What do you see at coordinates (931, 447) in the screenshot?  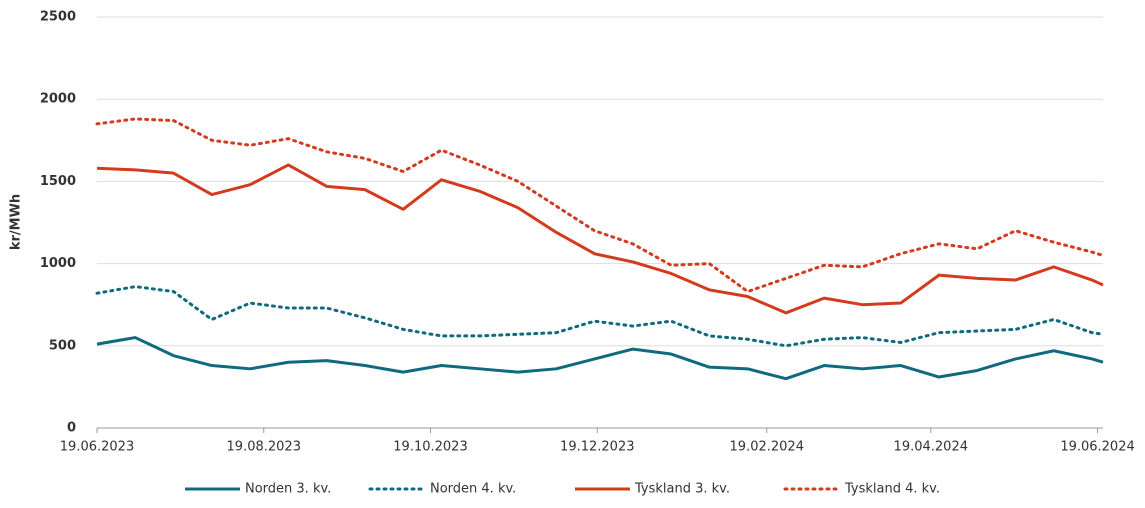 I see `x-tick-label: 19.04.2024` at bounding box center [931, 447].